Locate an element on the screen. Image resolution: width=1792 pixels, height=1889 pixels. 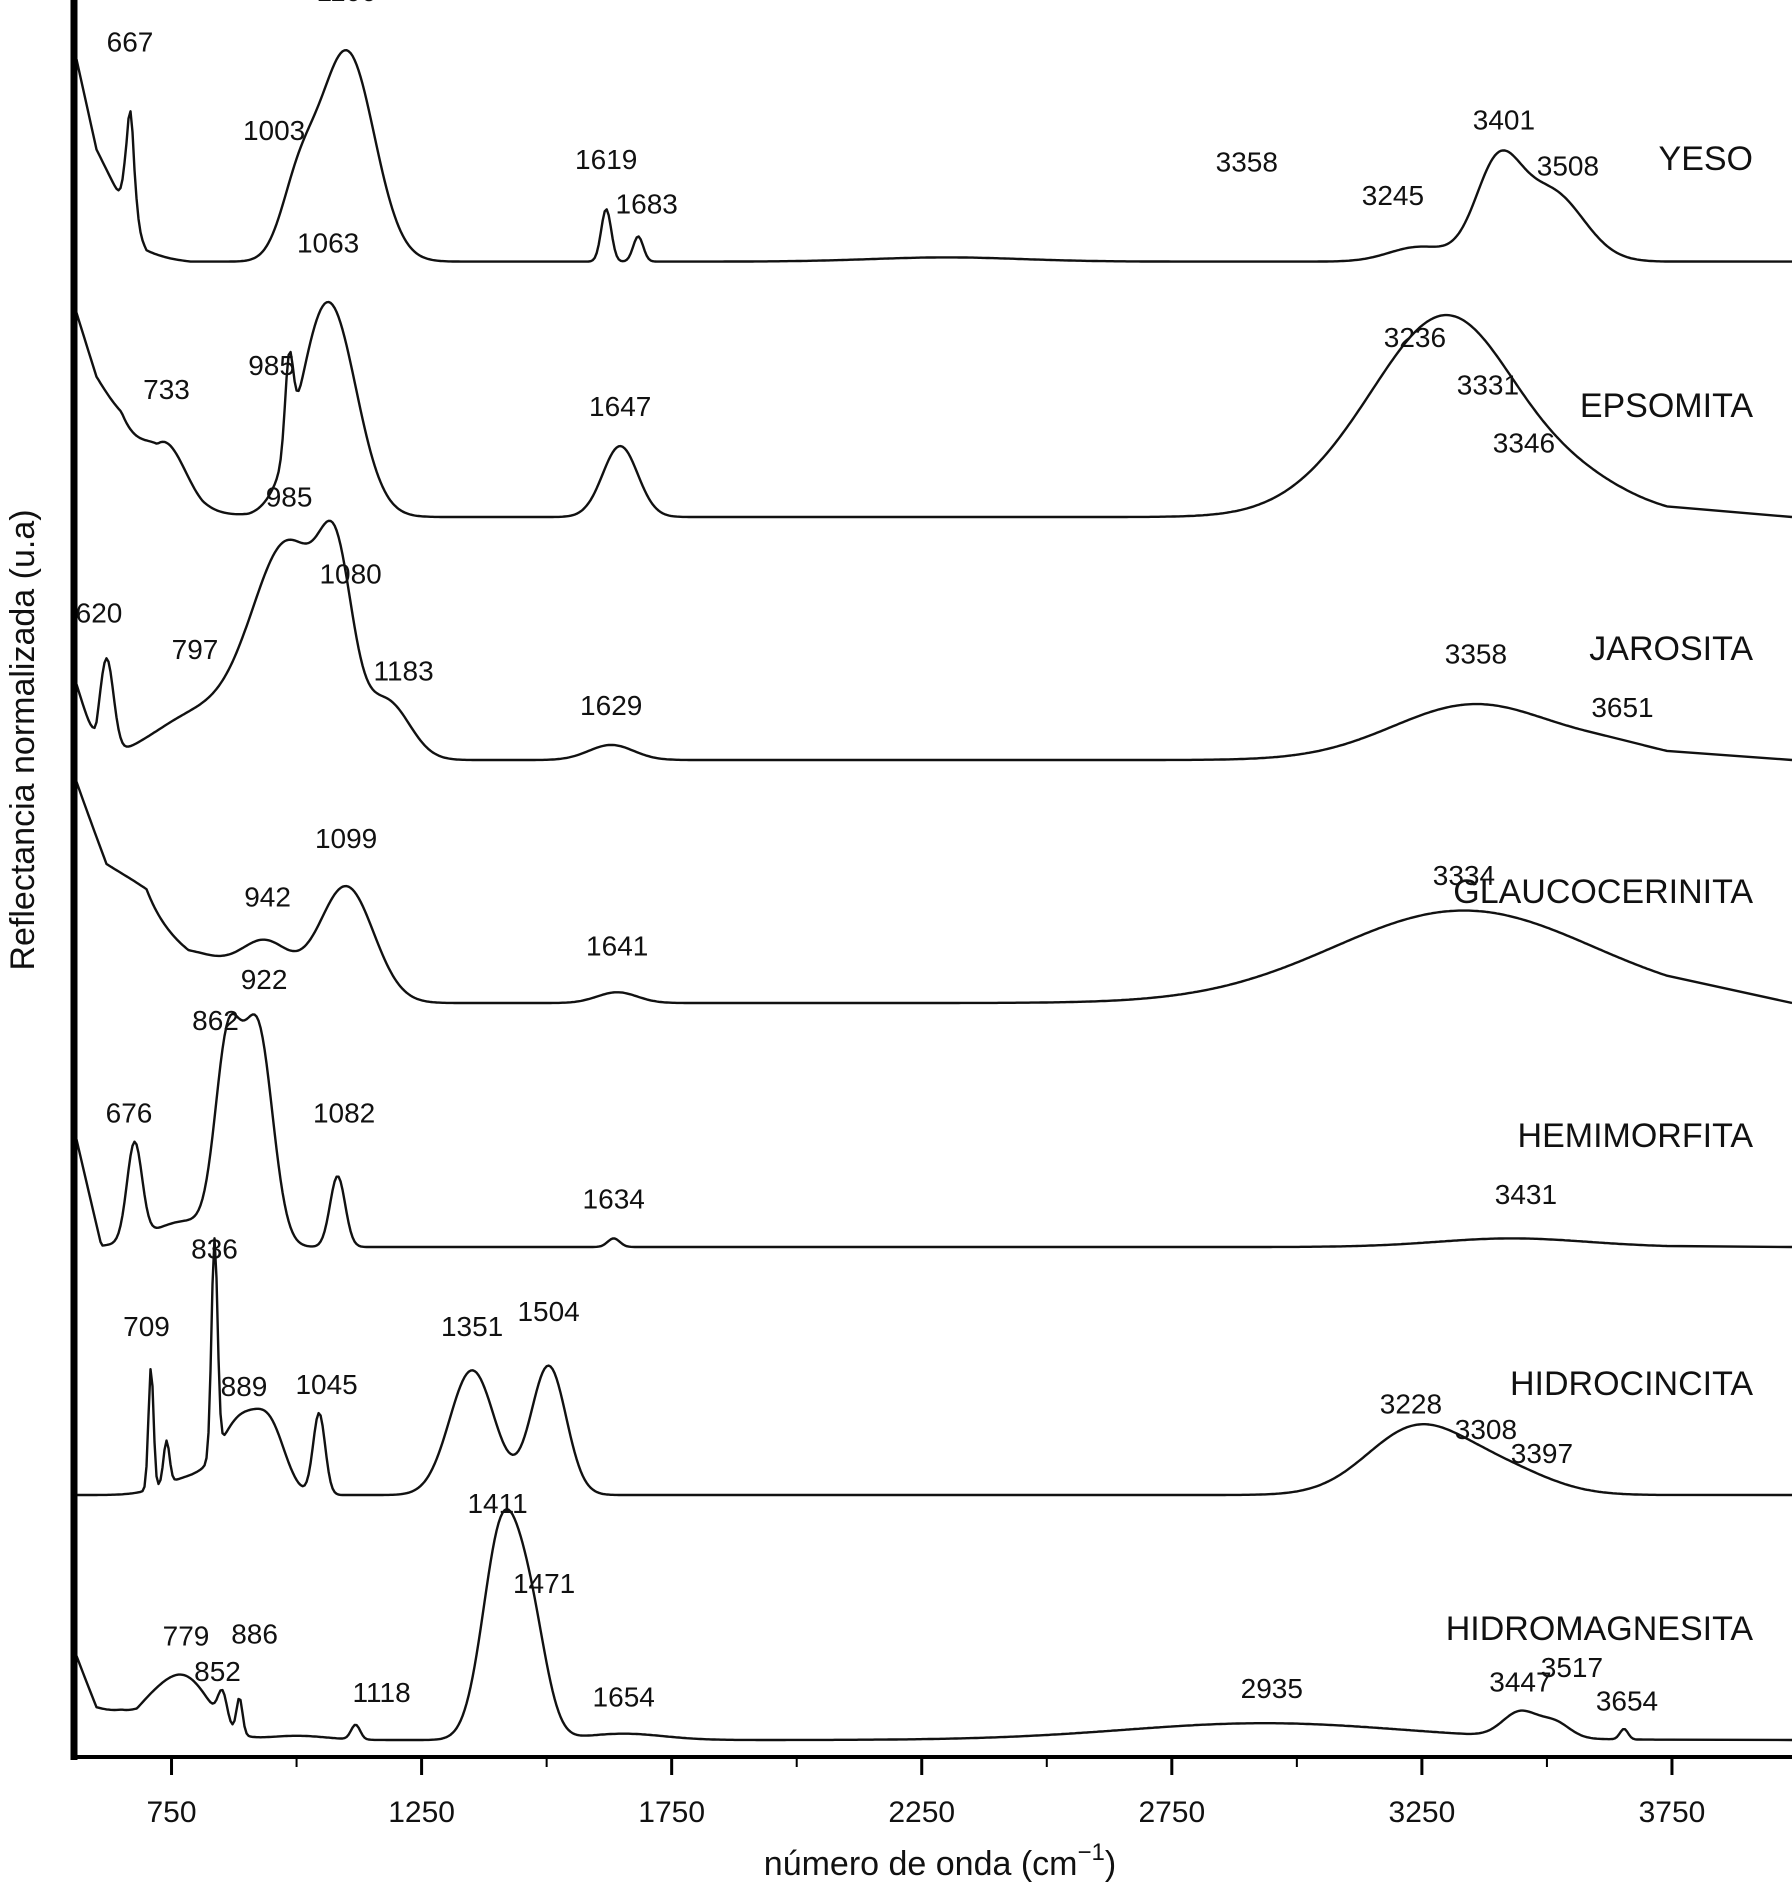
peak-label: 1683 is located at coordinates (647, 203).